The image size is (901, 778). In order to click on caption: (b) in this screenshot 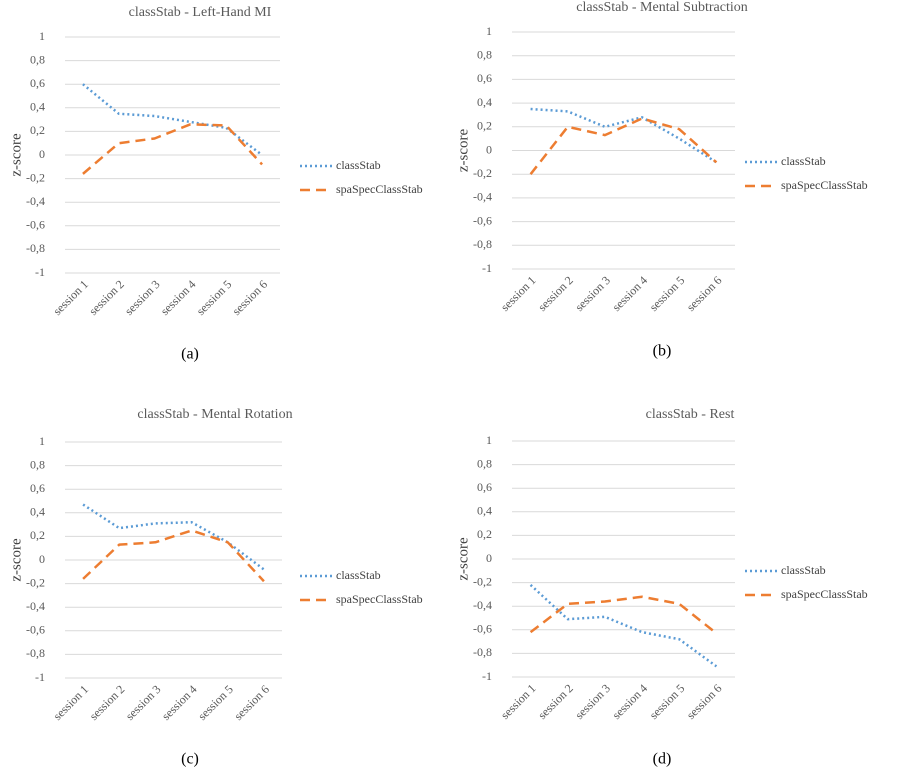, I will do `click(662, 351)`.